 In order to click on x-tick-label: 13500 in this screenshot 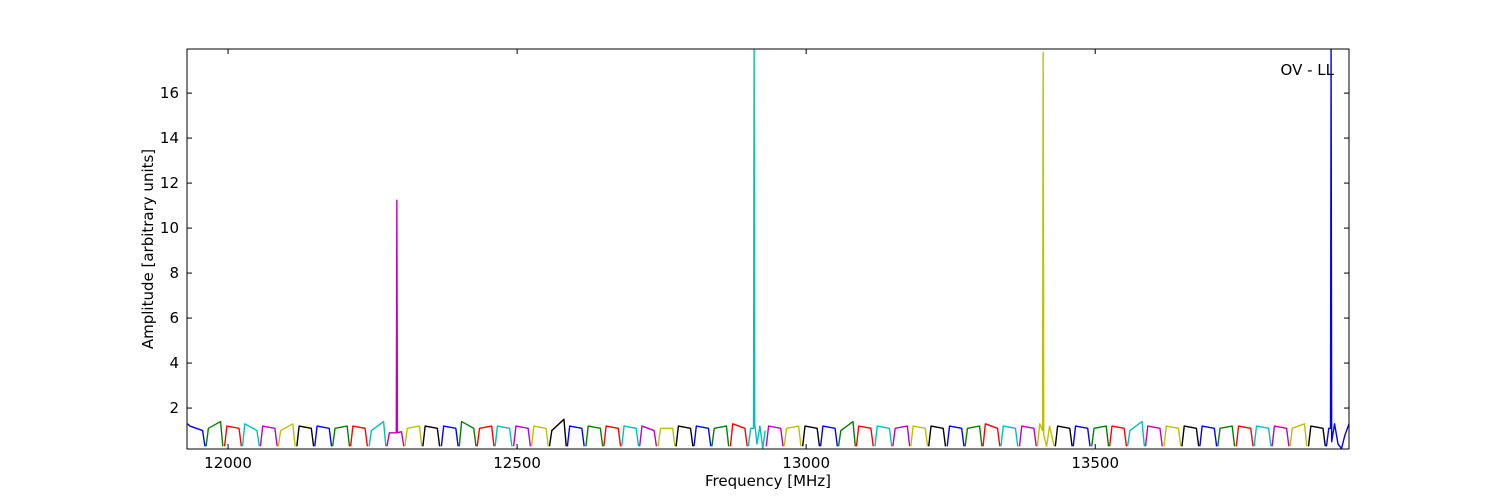, I will do `click(1095, 463)`.